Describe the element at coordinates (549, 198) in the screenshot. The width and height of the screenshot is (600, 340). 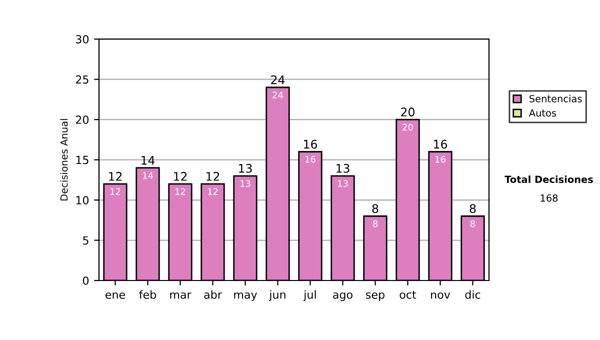
I see `text: 168` at that location.